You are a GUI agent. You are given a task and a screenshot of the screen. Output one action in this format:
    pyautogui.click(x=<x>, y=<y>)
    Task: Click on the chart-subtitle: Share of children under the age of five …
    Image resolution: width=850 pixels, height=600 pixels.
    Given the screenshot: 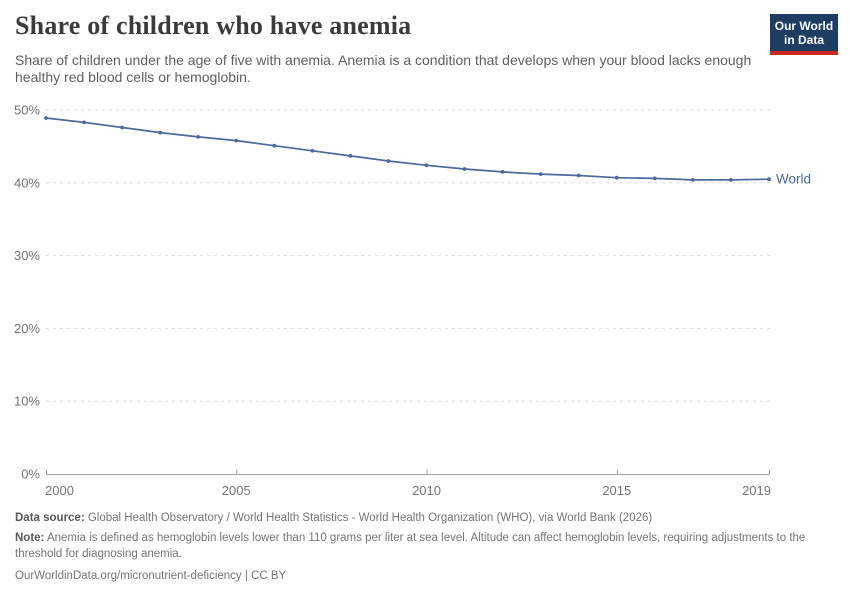 What is the action you would take?
    pyautogui.click(x=383, y=68)
    